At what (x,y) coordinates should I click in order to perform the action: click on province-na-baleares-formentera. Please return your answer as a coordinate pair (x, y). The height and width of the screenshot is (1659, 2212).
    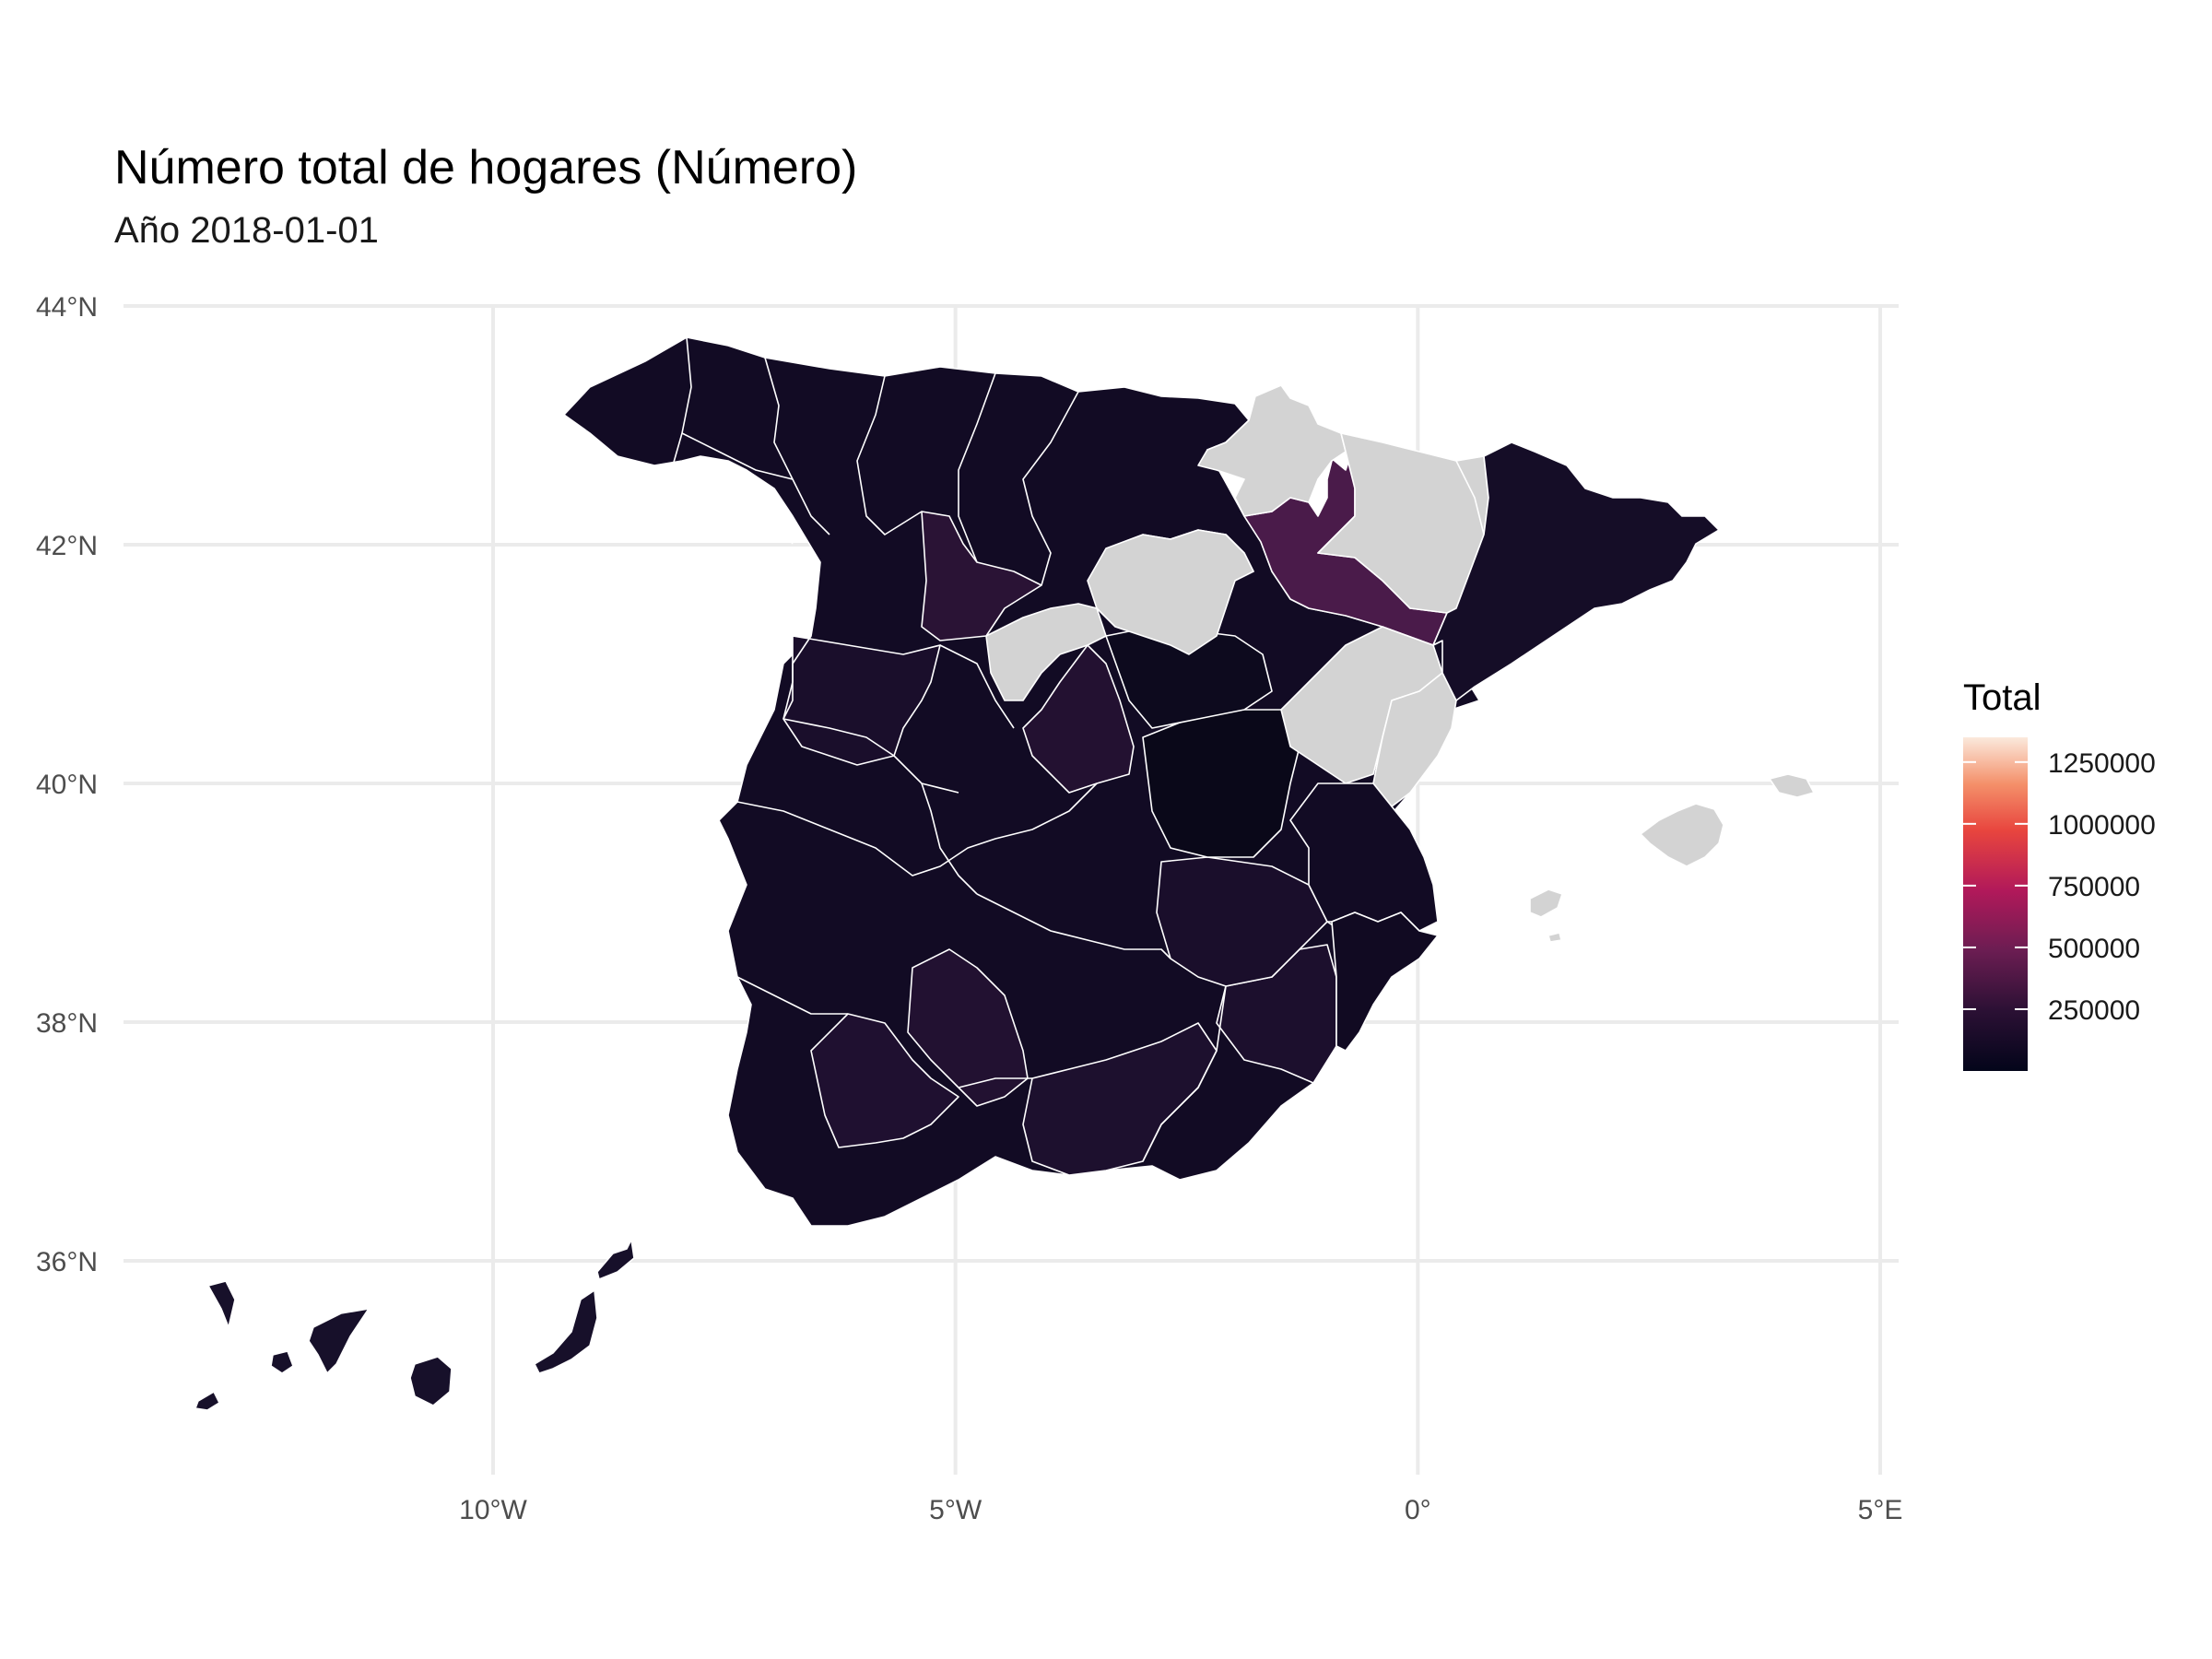
    Looking at the image, I should click on (1554, 937).